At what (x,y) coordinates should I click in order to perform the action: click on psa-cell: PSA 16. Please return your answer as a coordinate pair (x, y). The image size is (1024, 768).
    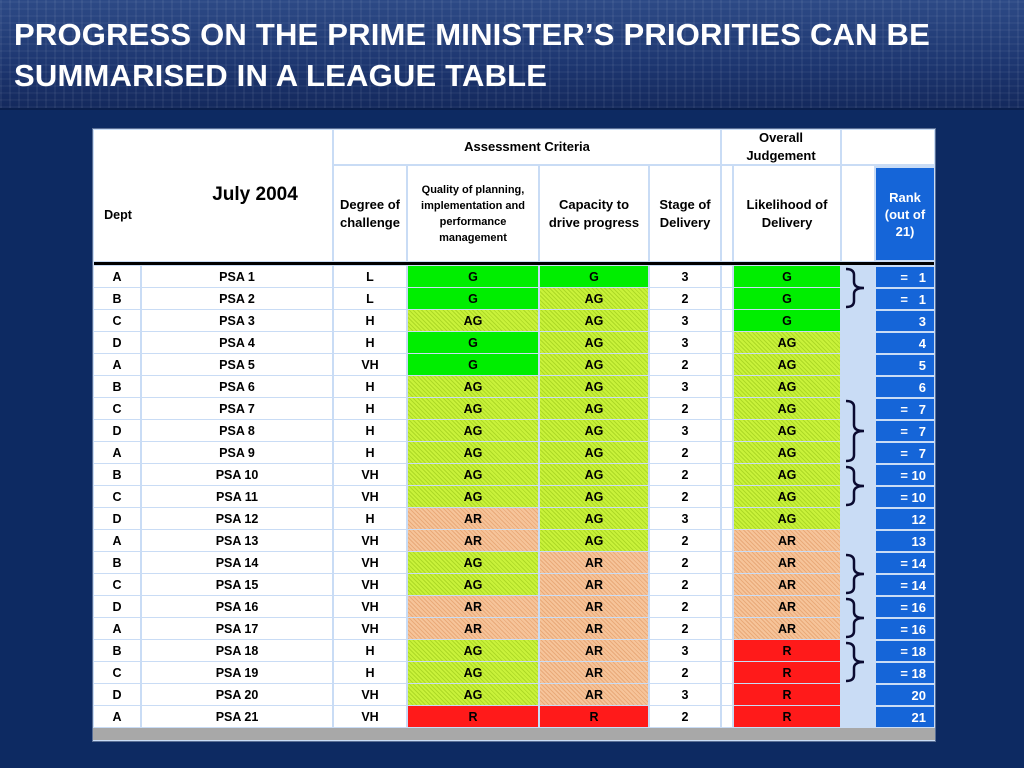
    Looking at the image, I should click on (237, 606).